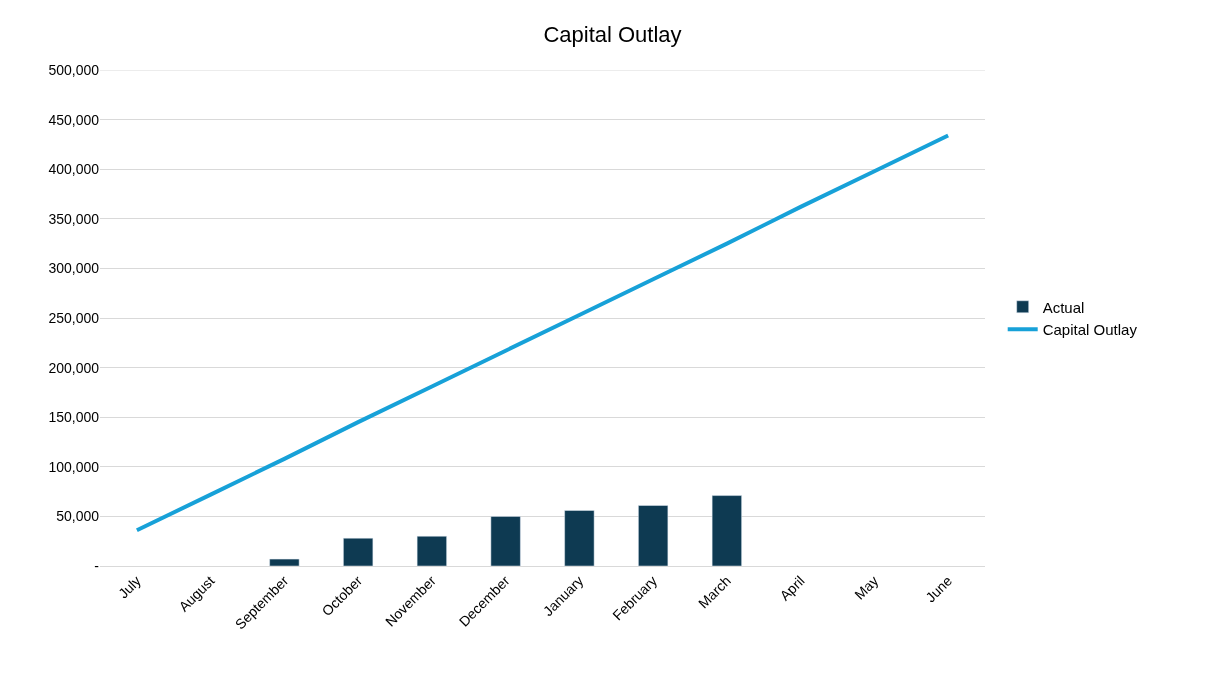 This screenshot has height=676, width=1225. Describe the element at coordinates (74, 268) in the screenshot. I see `y-tick-label: 300,000` at that location.